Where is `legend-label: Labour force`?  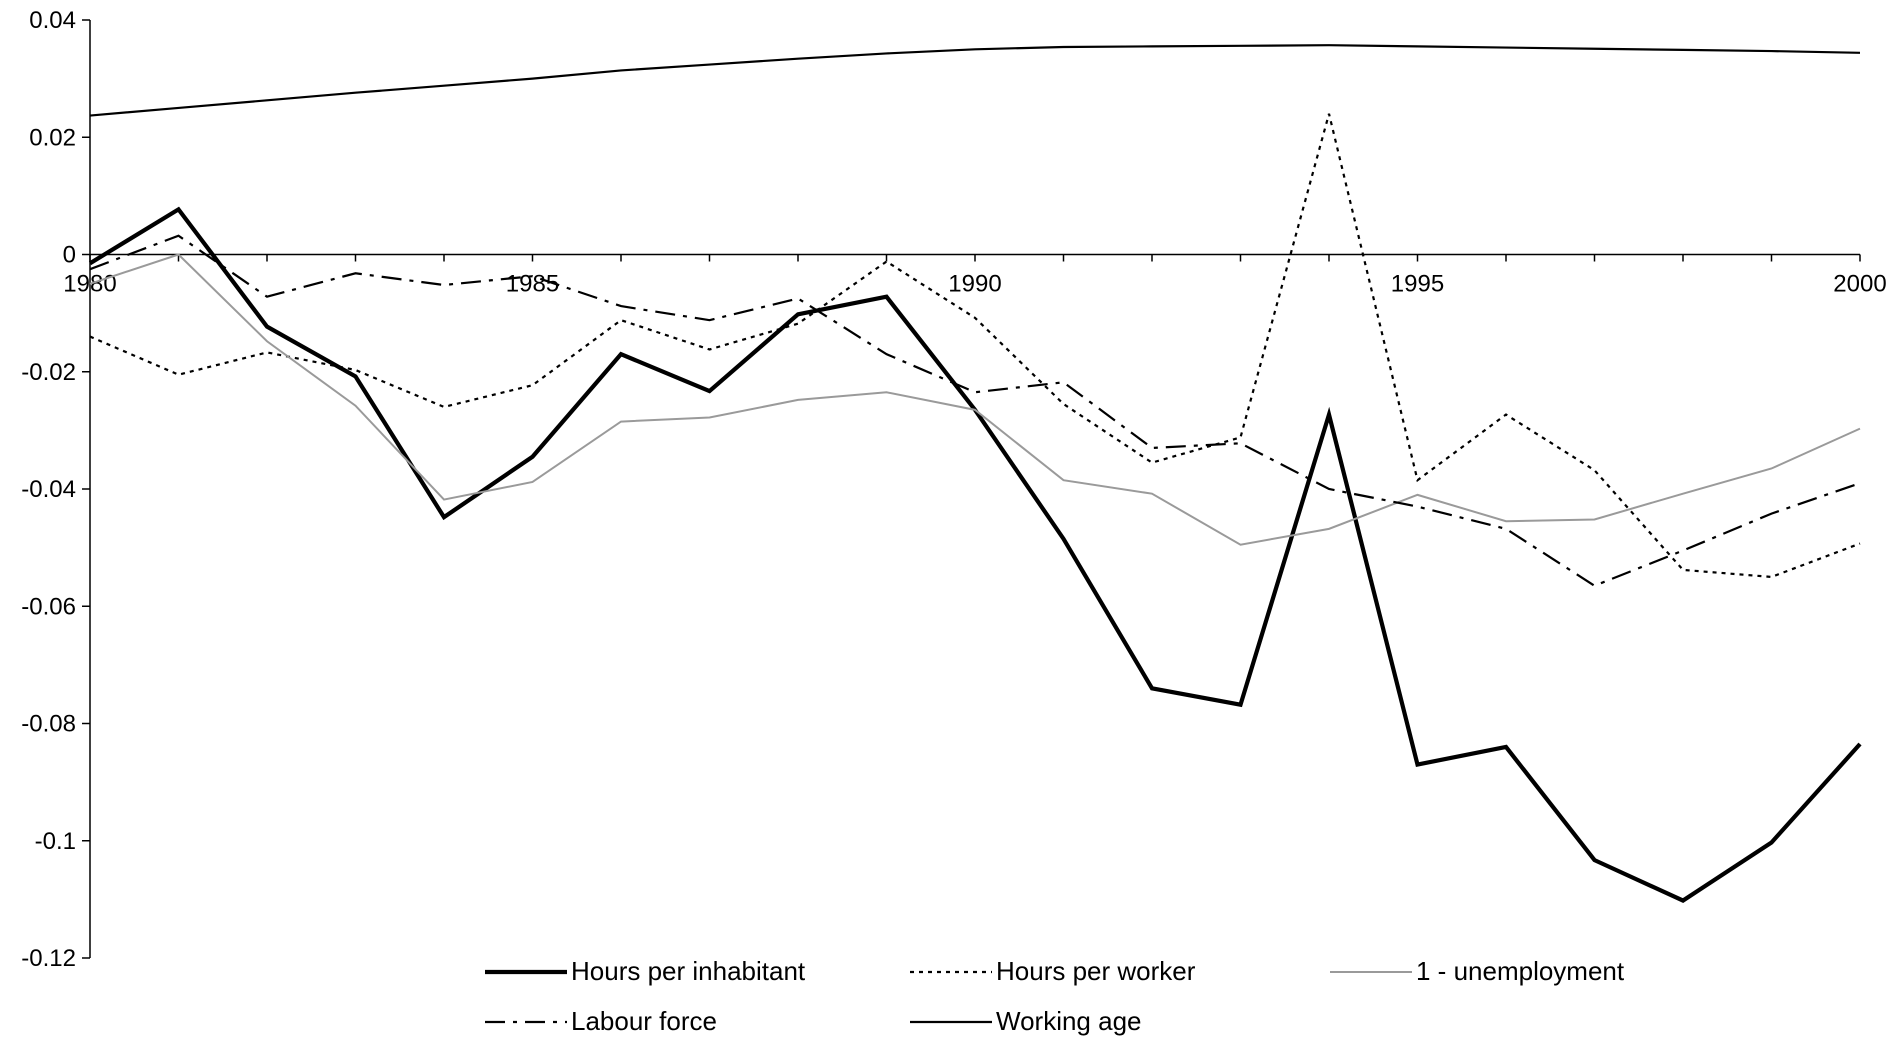 legend-label: Labour force is located at coordinates (644, 1021).